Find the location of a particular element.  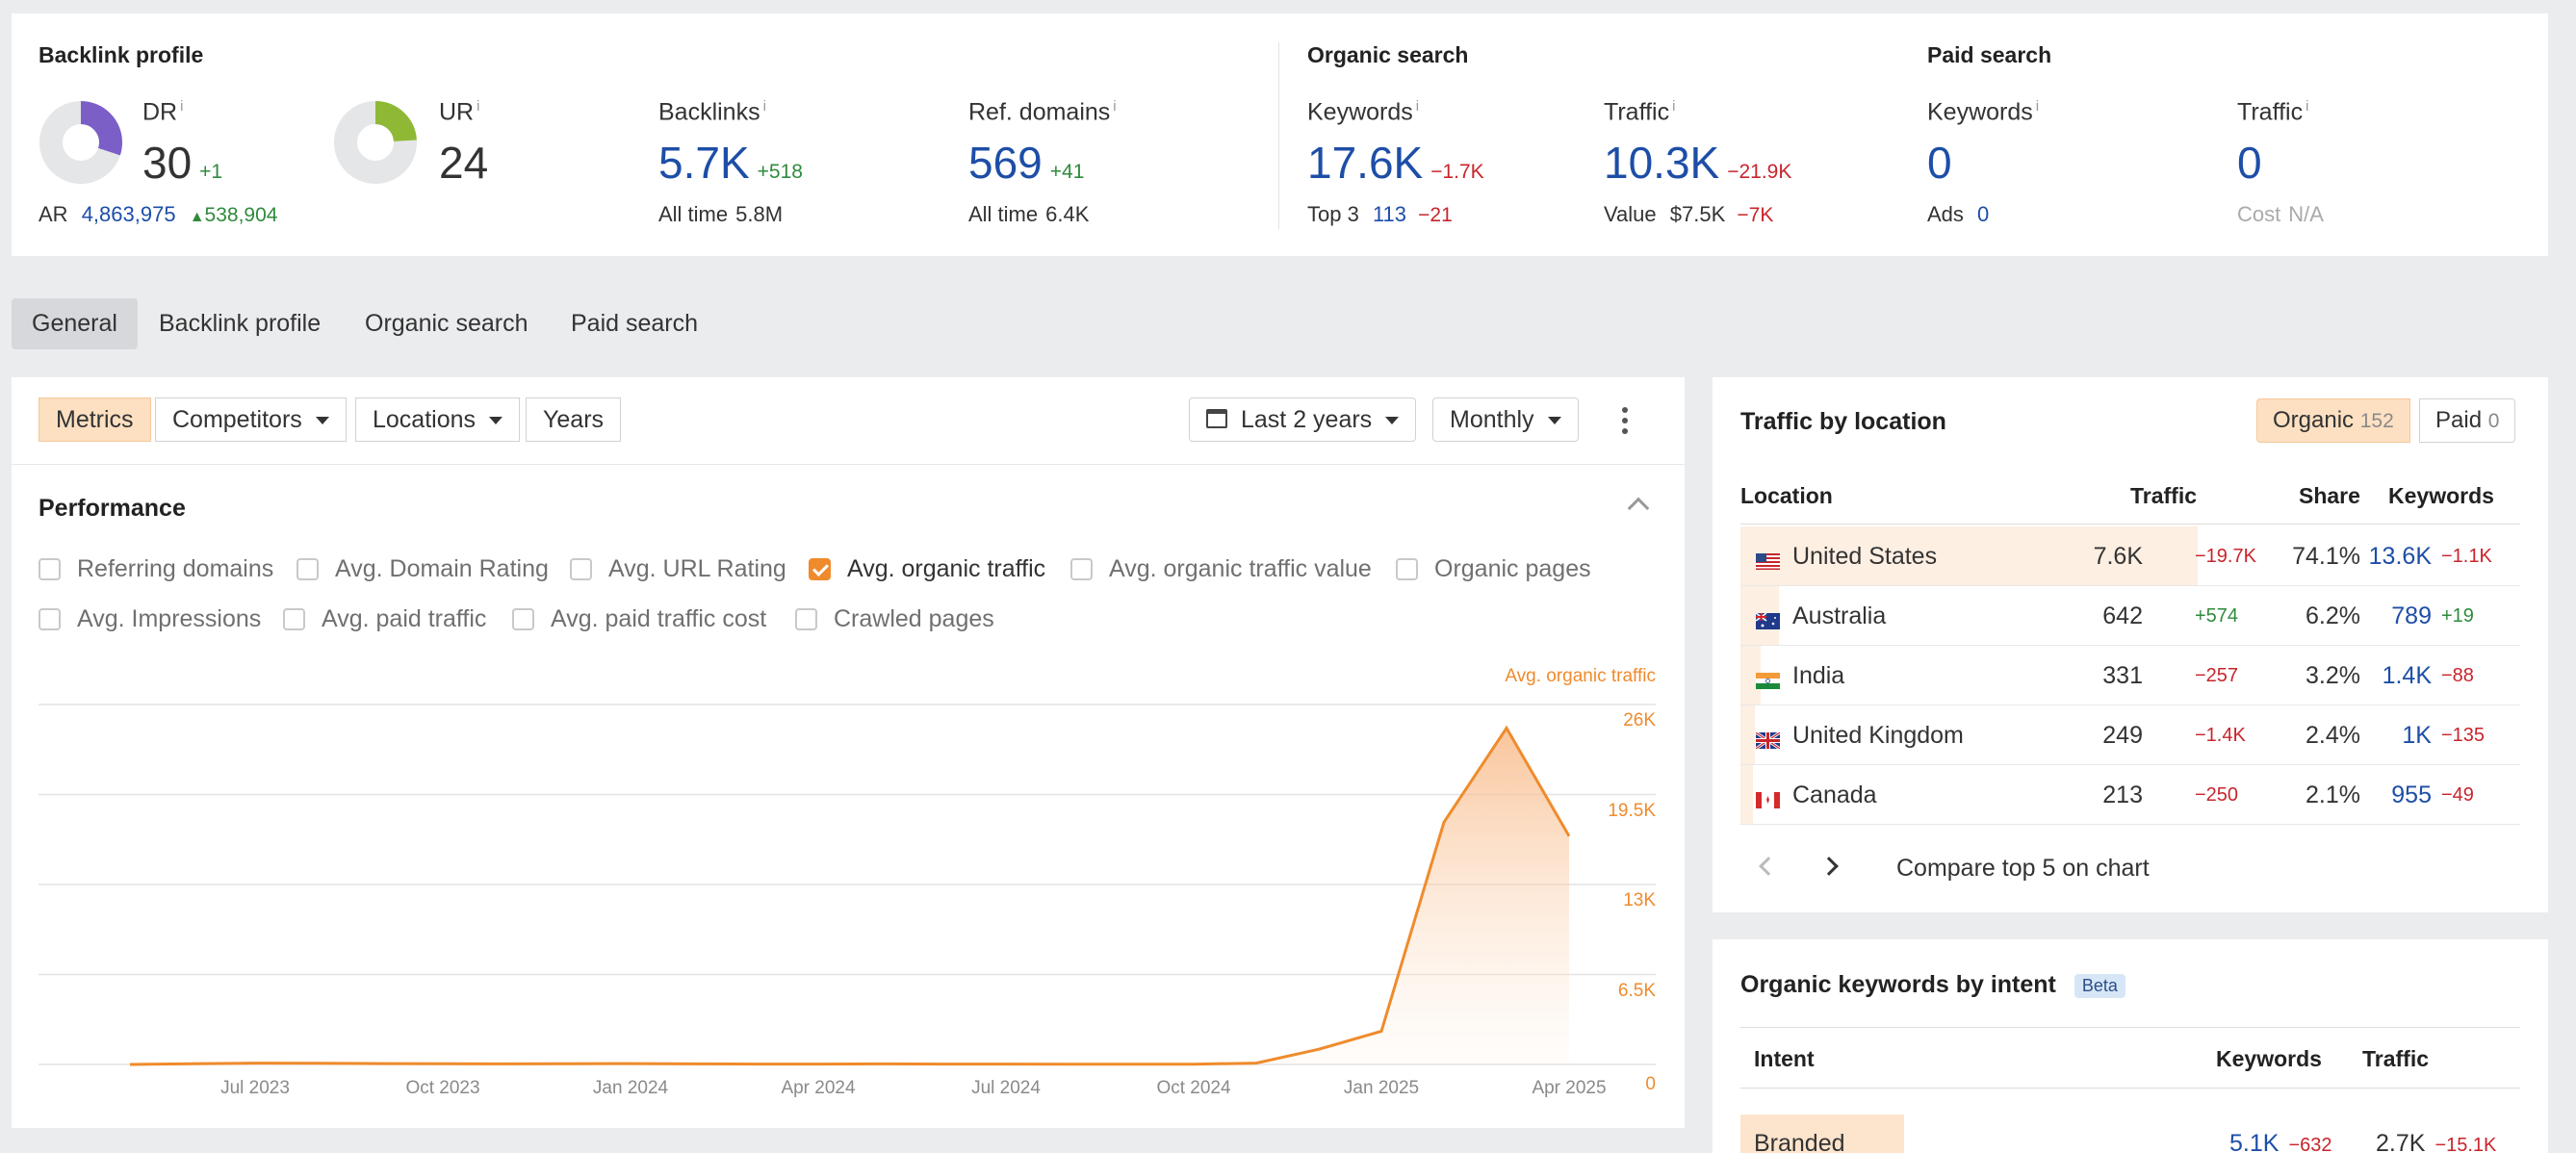

share-value: 2.1% is located at coordinates (2333, 795).